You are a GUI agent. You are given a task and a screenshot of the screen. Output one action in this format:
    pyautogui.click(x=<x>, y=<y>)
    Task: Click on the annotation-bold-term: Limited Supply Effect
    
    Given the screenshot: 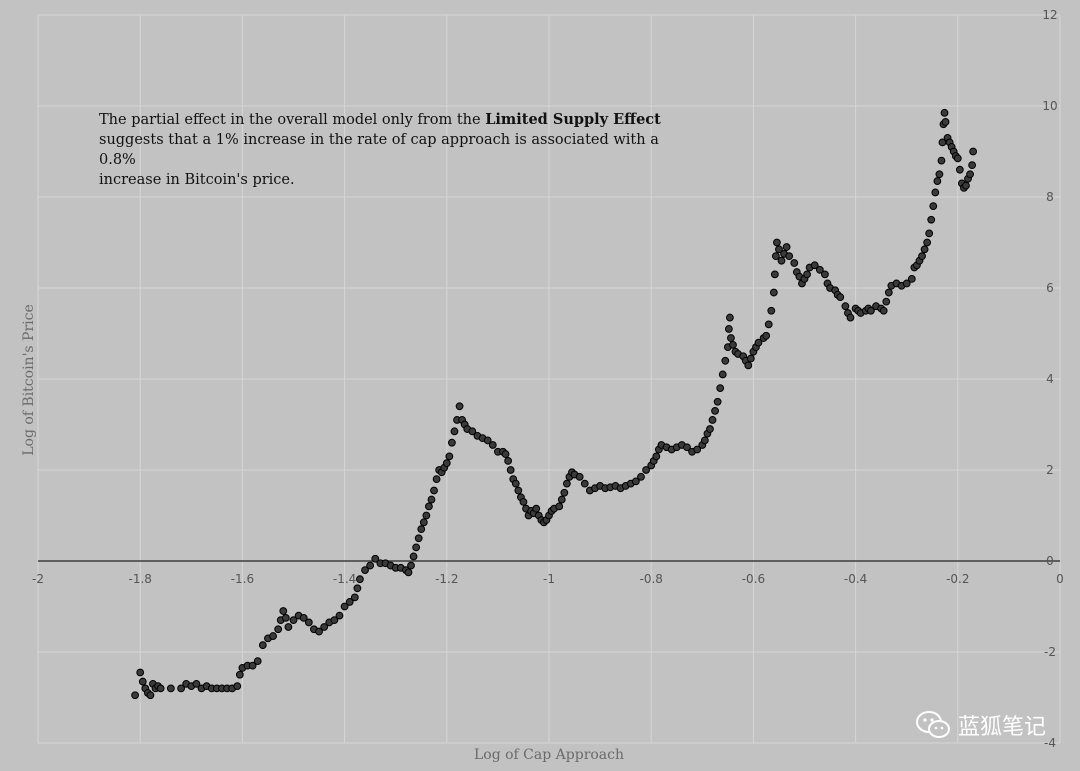 What is the action you would take?
    pyautogui.click(x=573, y=119)
    